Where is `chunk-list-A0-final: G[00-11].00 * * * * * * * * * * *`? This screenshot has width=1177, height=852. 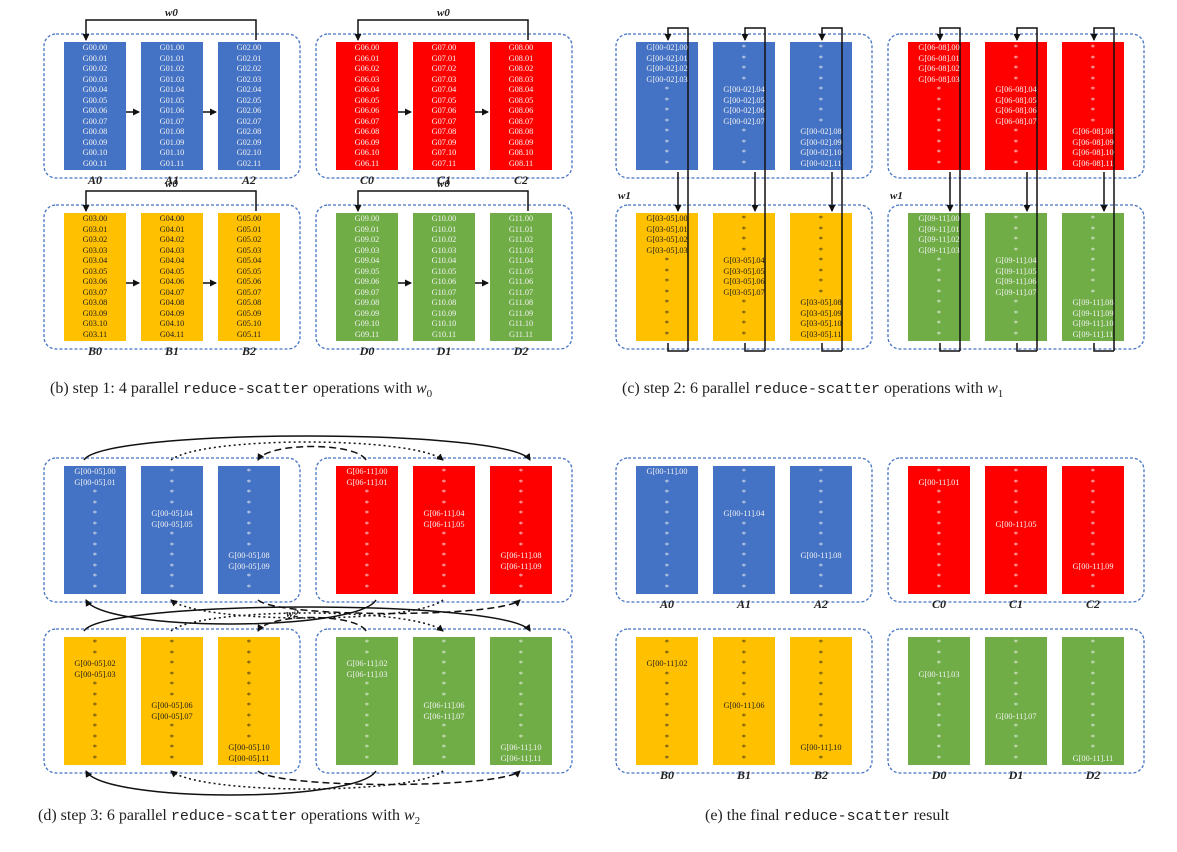 chunk-list-A0-final: G[00-11].00 * * * * * * * * * * * is located at coordinates (667, 530).